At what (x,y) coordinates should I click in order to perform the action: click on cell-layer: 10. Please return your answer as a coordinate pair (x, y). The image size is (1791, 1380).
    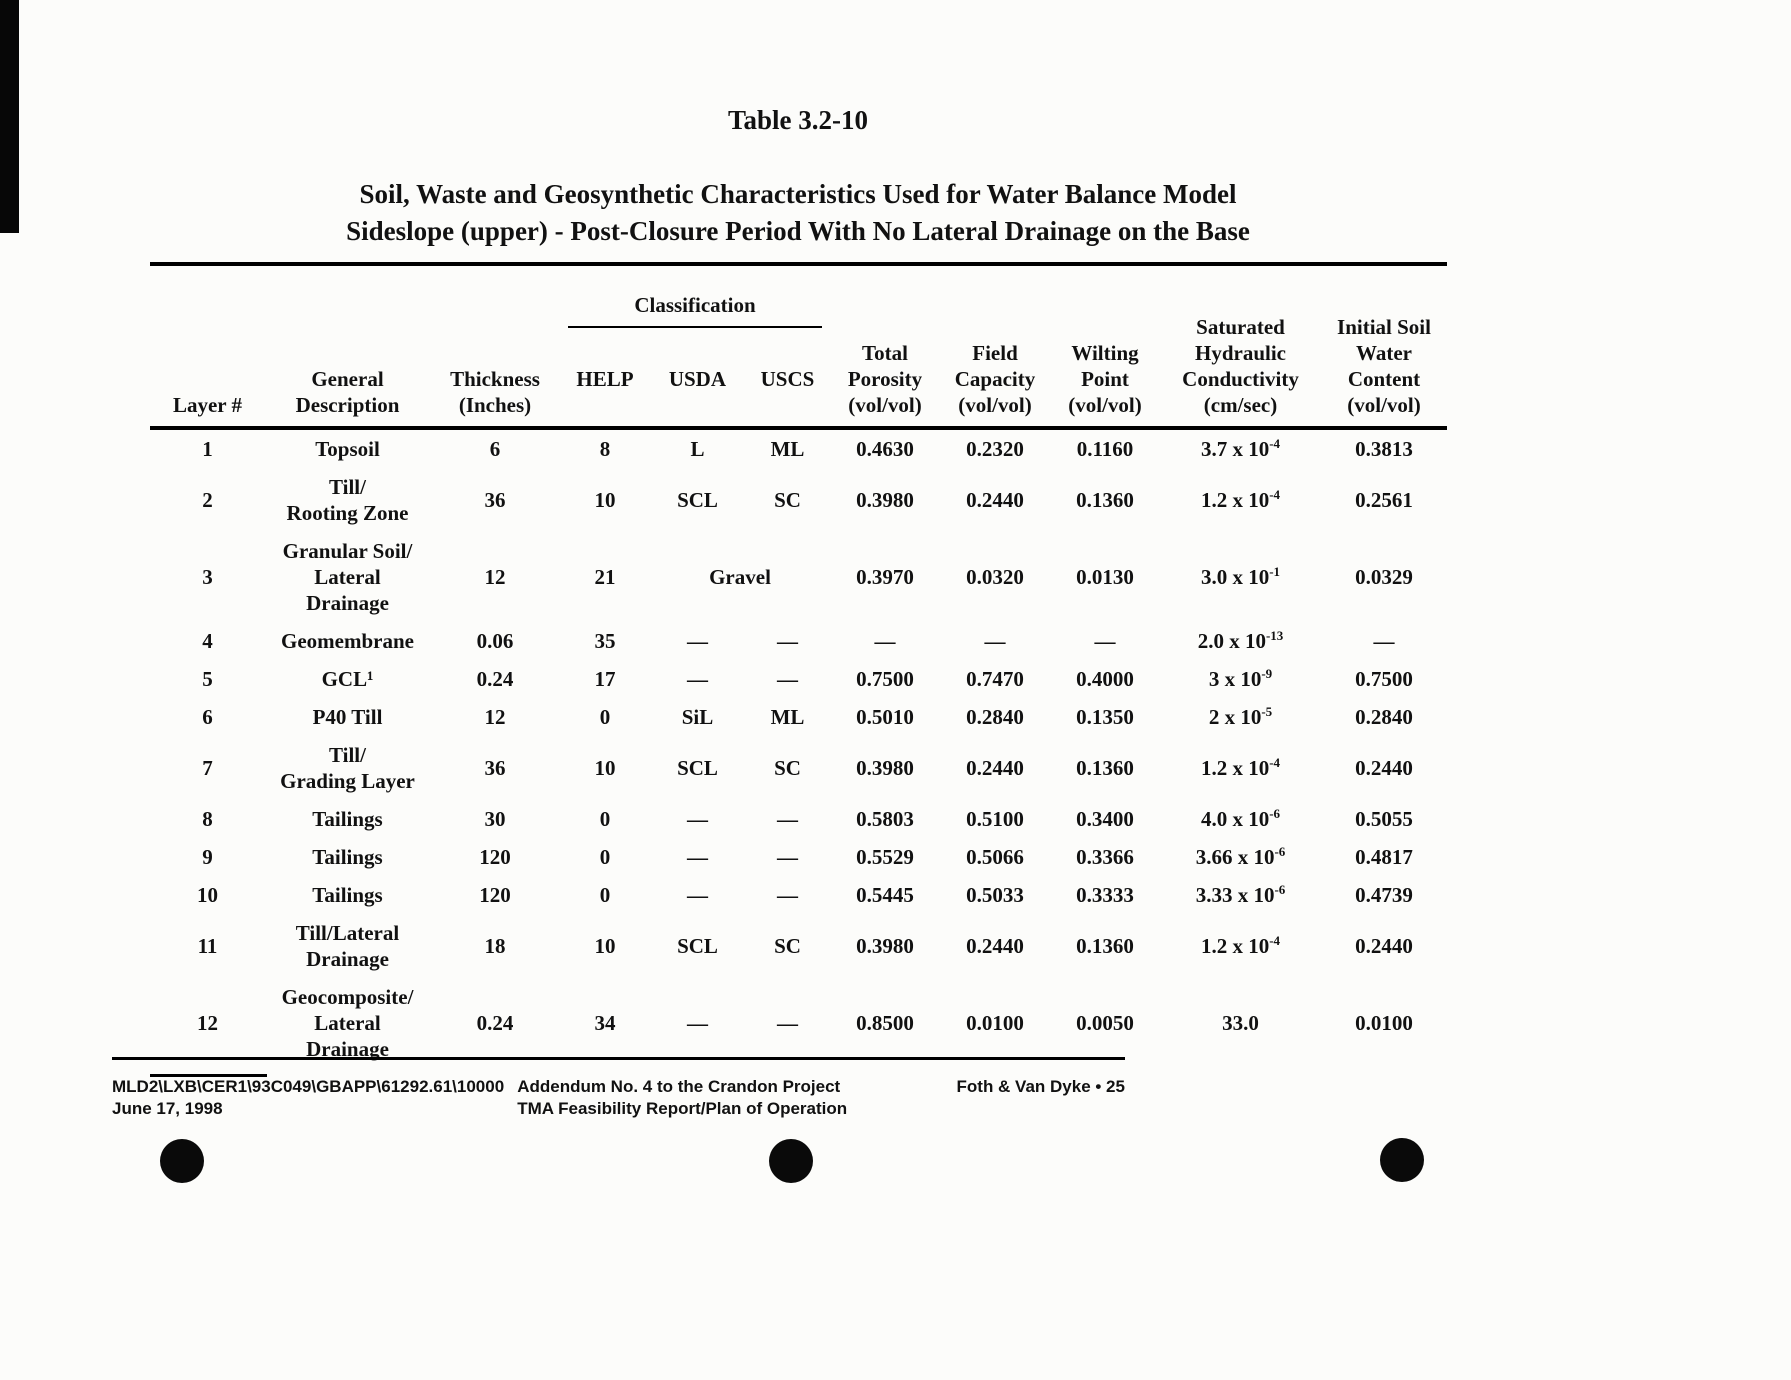
    Looking at the image, I should click on (207, 895).